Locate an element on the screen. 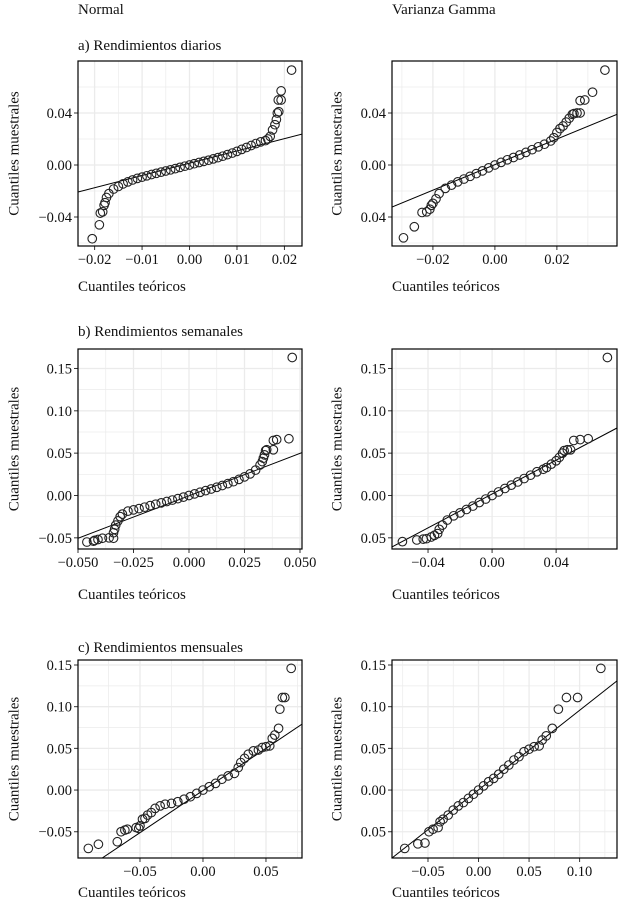 This screenshot has width=619, height=900. y-tick-label: 0.10 is located at coordinates (59, 412).